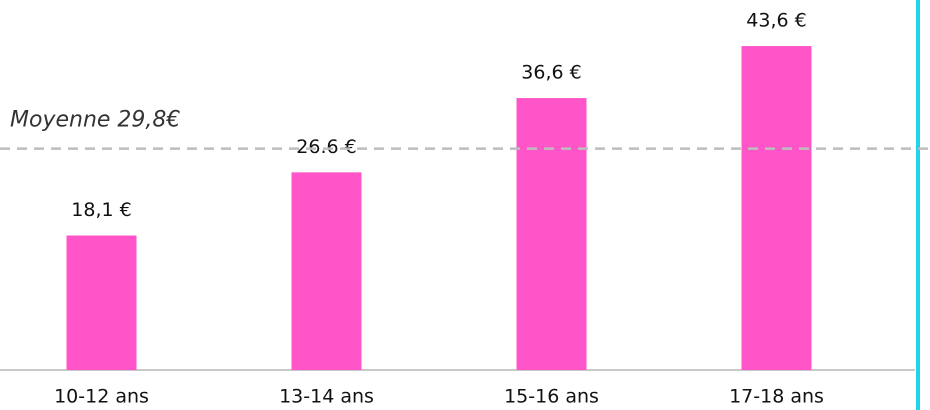  What do you see at coordinates (101, 210) in the screenshot?
I see `value-label: 18,1 €` at bounding box center [101, 210].